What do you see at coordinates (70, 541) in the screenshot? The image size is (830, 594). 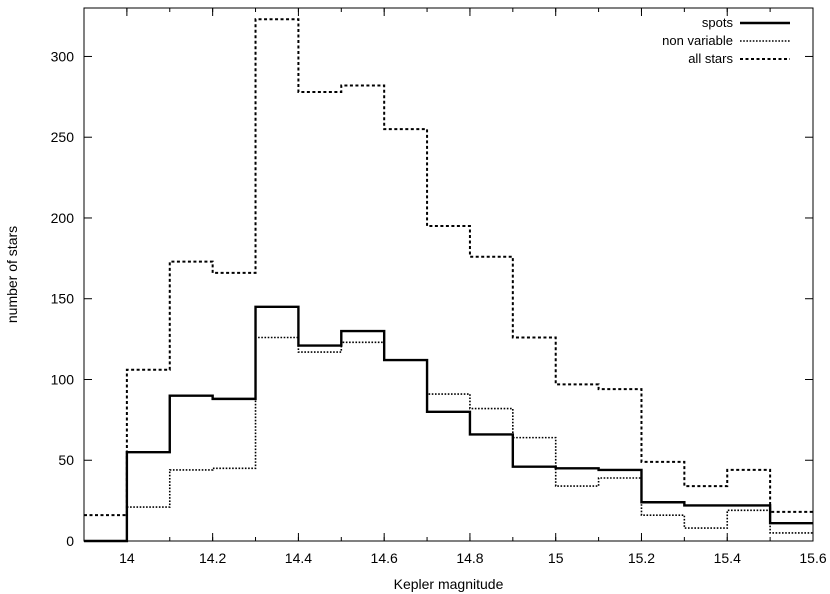 I see `y-tick-label: 0` at bounding box center [70, 541].